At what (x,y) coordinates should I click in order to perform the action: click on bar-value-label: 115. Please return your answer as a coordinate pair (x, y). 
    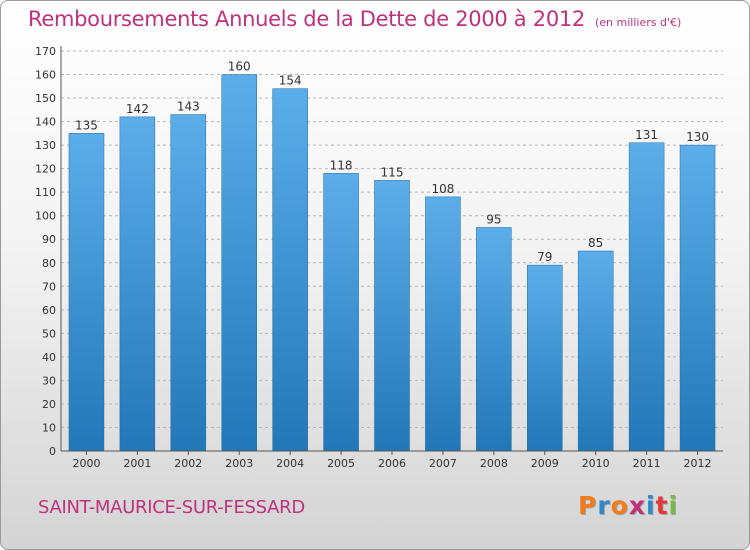
    Looking at the image, I should click on (392, 172).